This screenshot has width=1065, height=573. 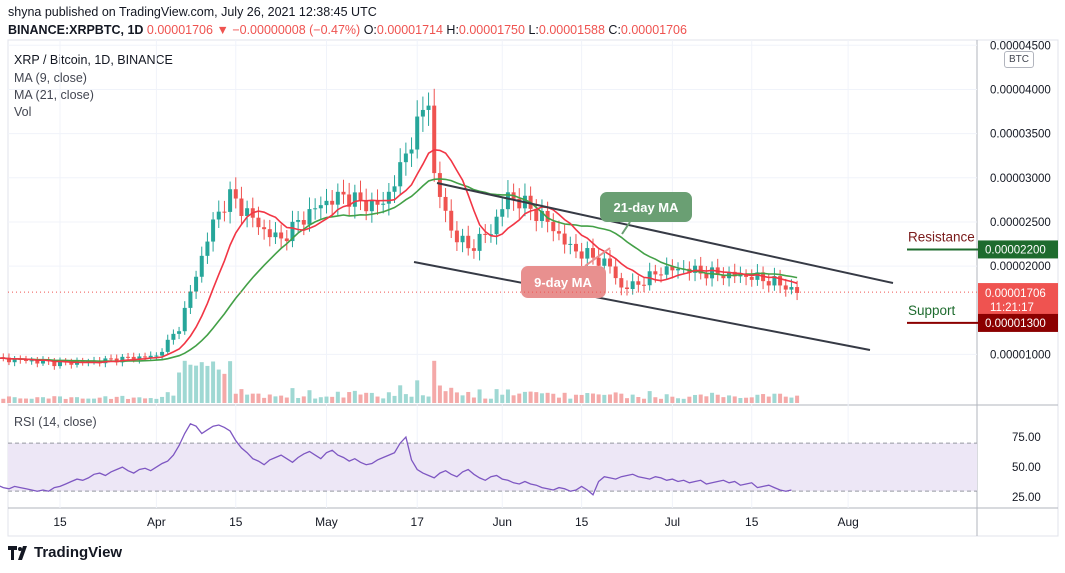 What do you see at coordinates (665, 233) in the screenshot?
I see `channel-upper-line` at bounding box center [665, 233].